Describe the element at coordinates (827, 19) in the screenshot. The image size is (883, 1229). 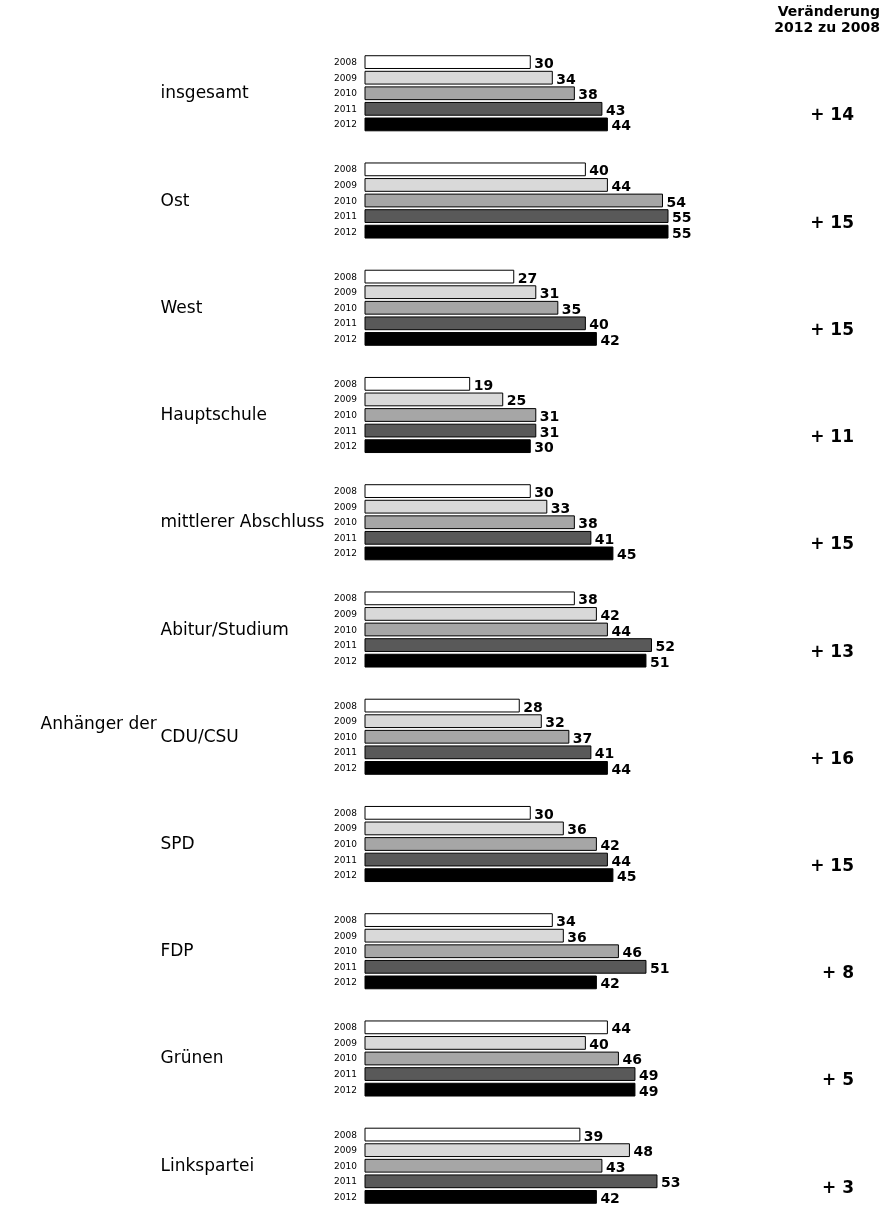
I see `text: Veränderung 2012 zu 2008` at that location.